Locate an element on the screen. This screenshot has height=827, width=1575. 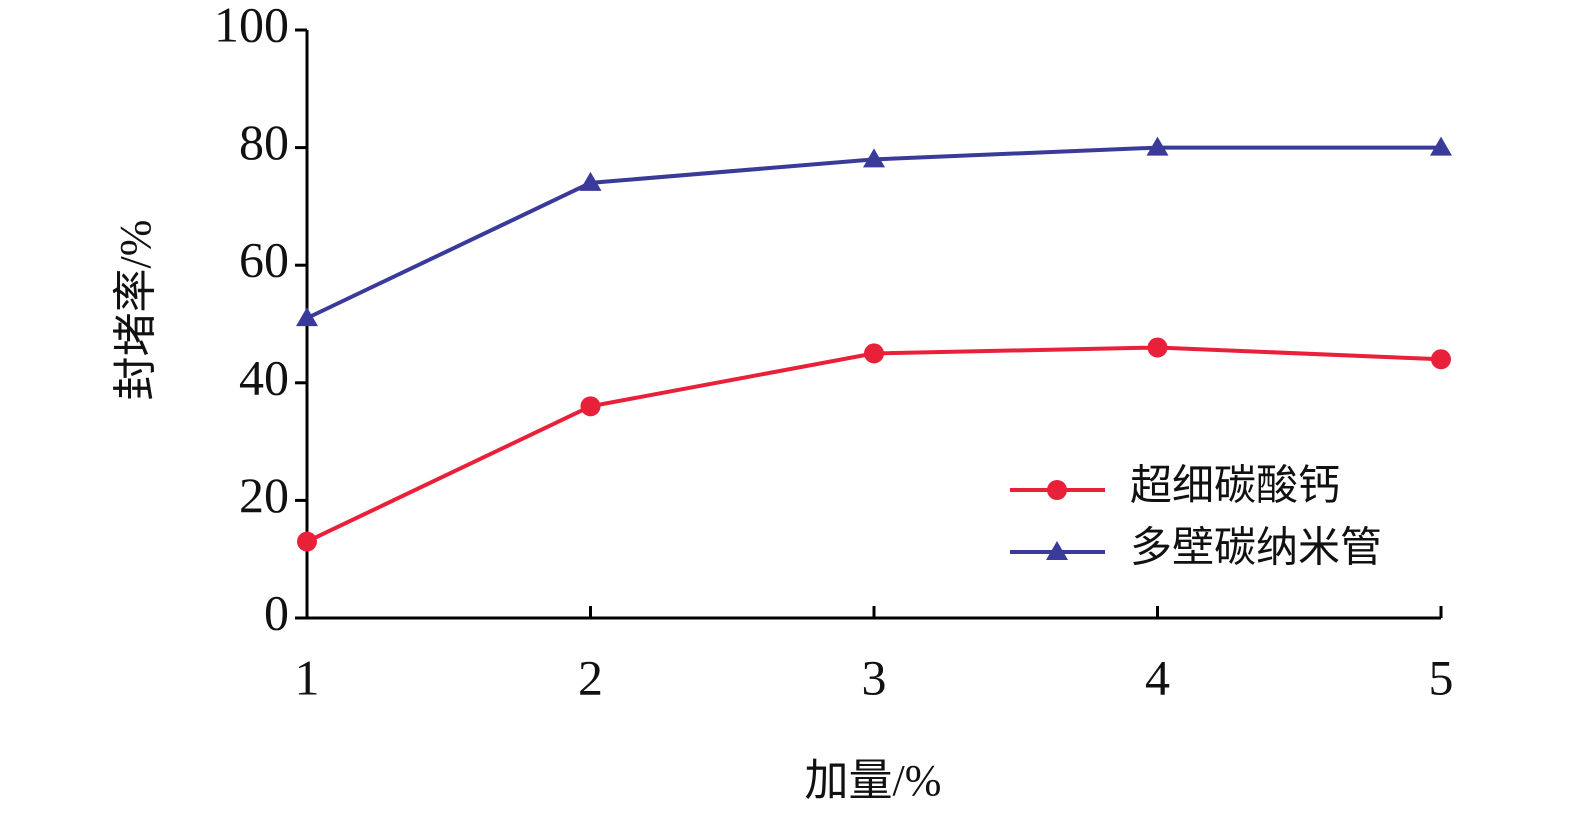
y-tick-label: 60 is located at coordinates (264, 260).